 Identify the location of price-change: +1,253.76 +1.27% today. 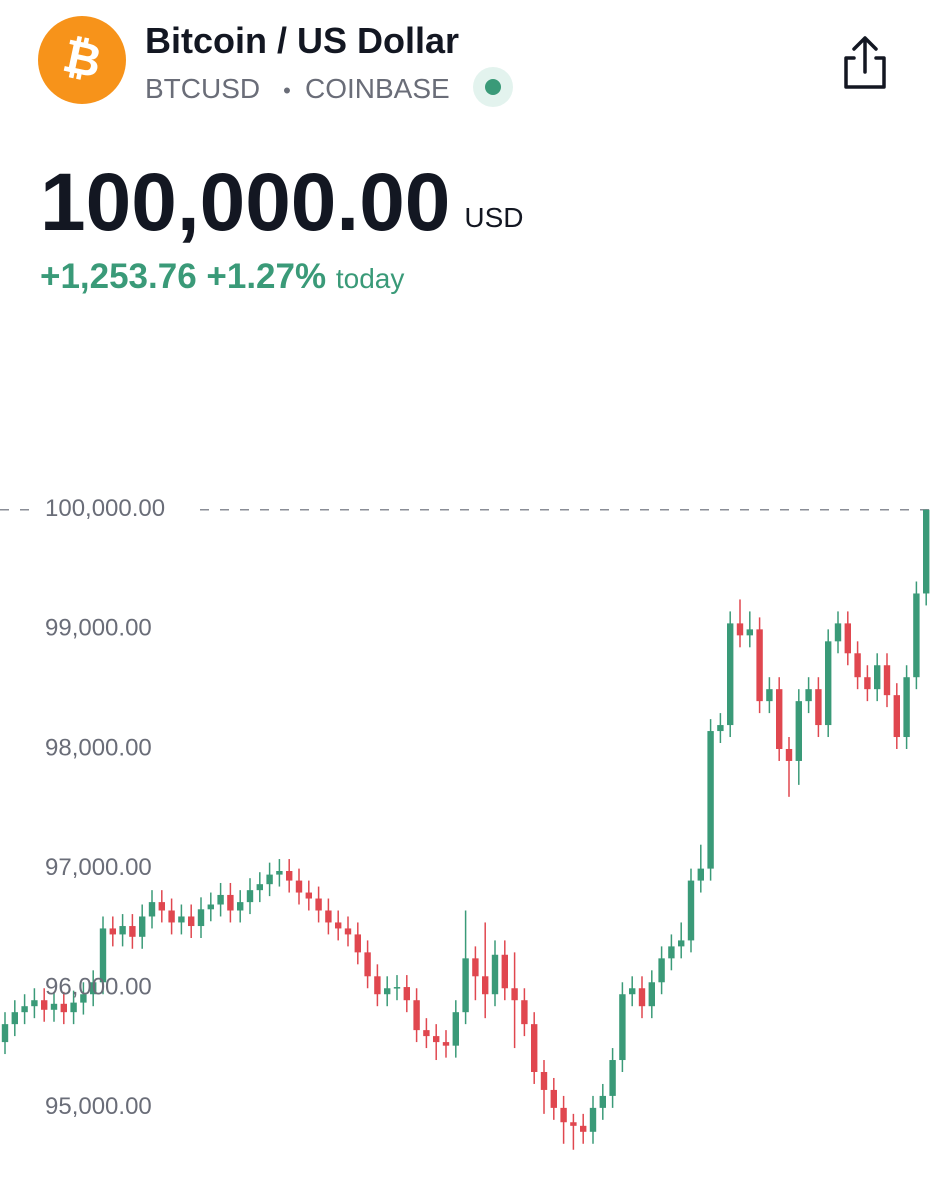
(222, 276).